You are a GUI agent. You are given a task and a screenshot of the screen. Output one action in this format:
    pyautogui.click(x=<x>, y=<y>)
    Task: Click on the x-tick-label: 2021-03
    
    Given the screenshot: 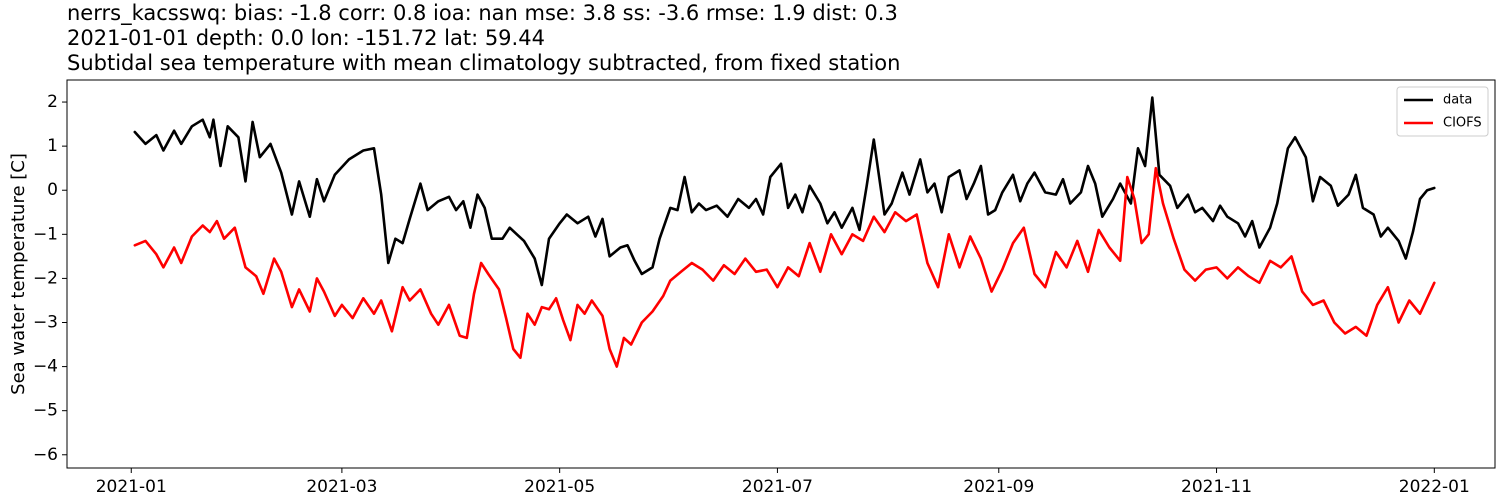 What is the action you would take?
    pyautogui.click(x=341, y=487)
    